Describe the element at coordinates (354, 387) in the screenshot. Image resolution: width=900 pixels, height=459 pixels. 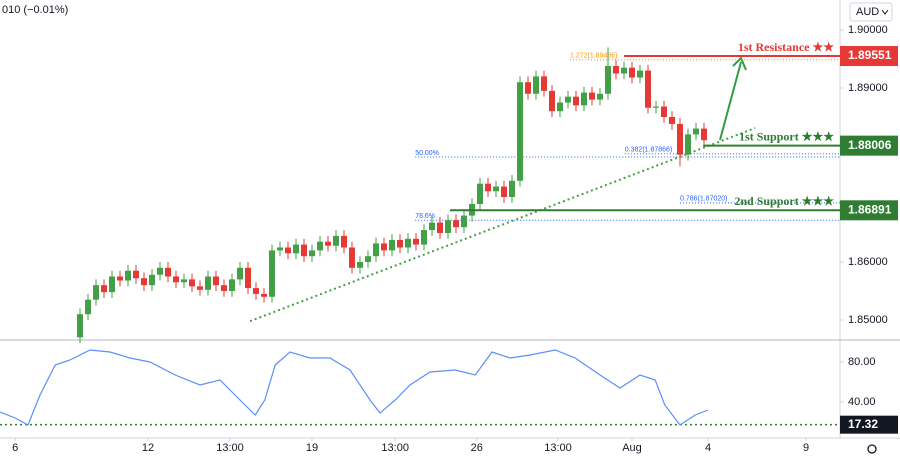
I see `oscillator-line` at that location.